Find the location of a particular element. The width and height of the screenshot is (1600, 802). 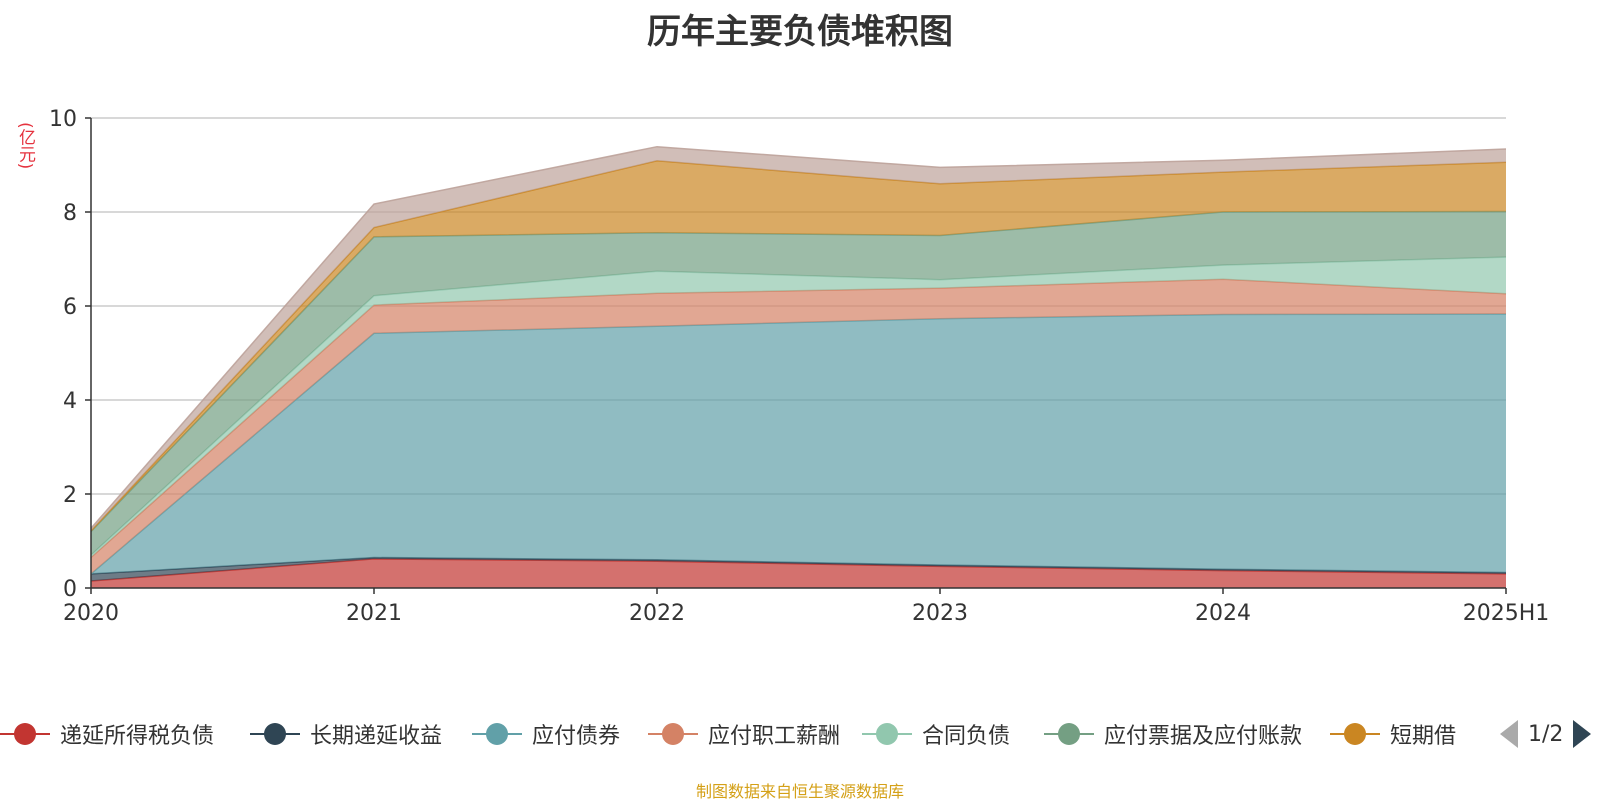

y-tick-label: 0 is located at coordinates (70, 589).